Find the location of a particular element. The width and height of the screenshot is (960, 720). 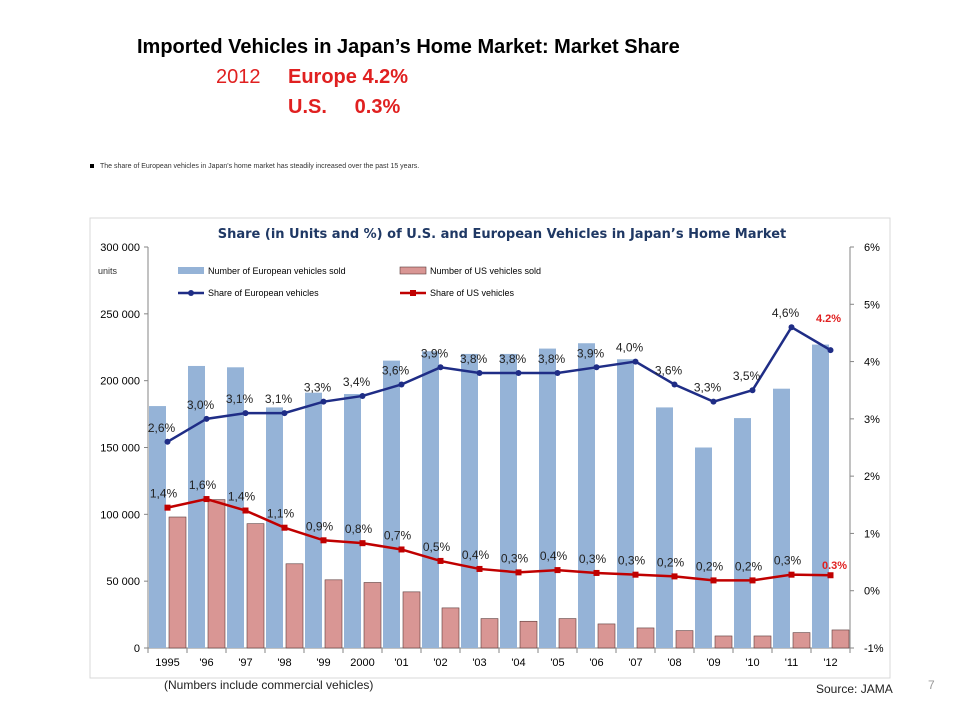

right-tick-label: 5% is located at coordinates (872, 305).